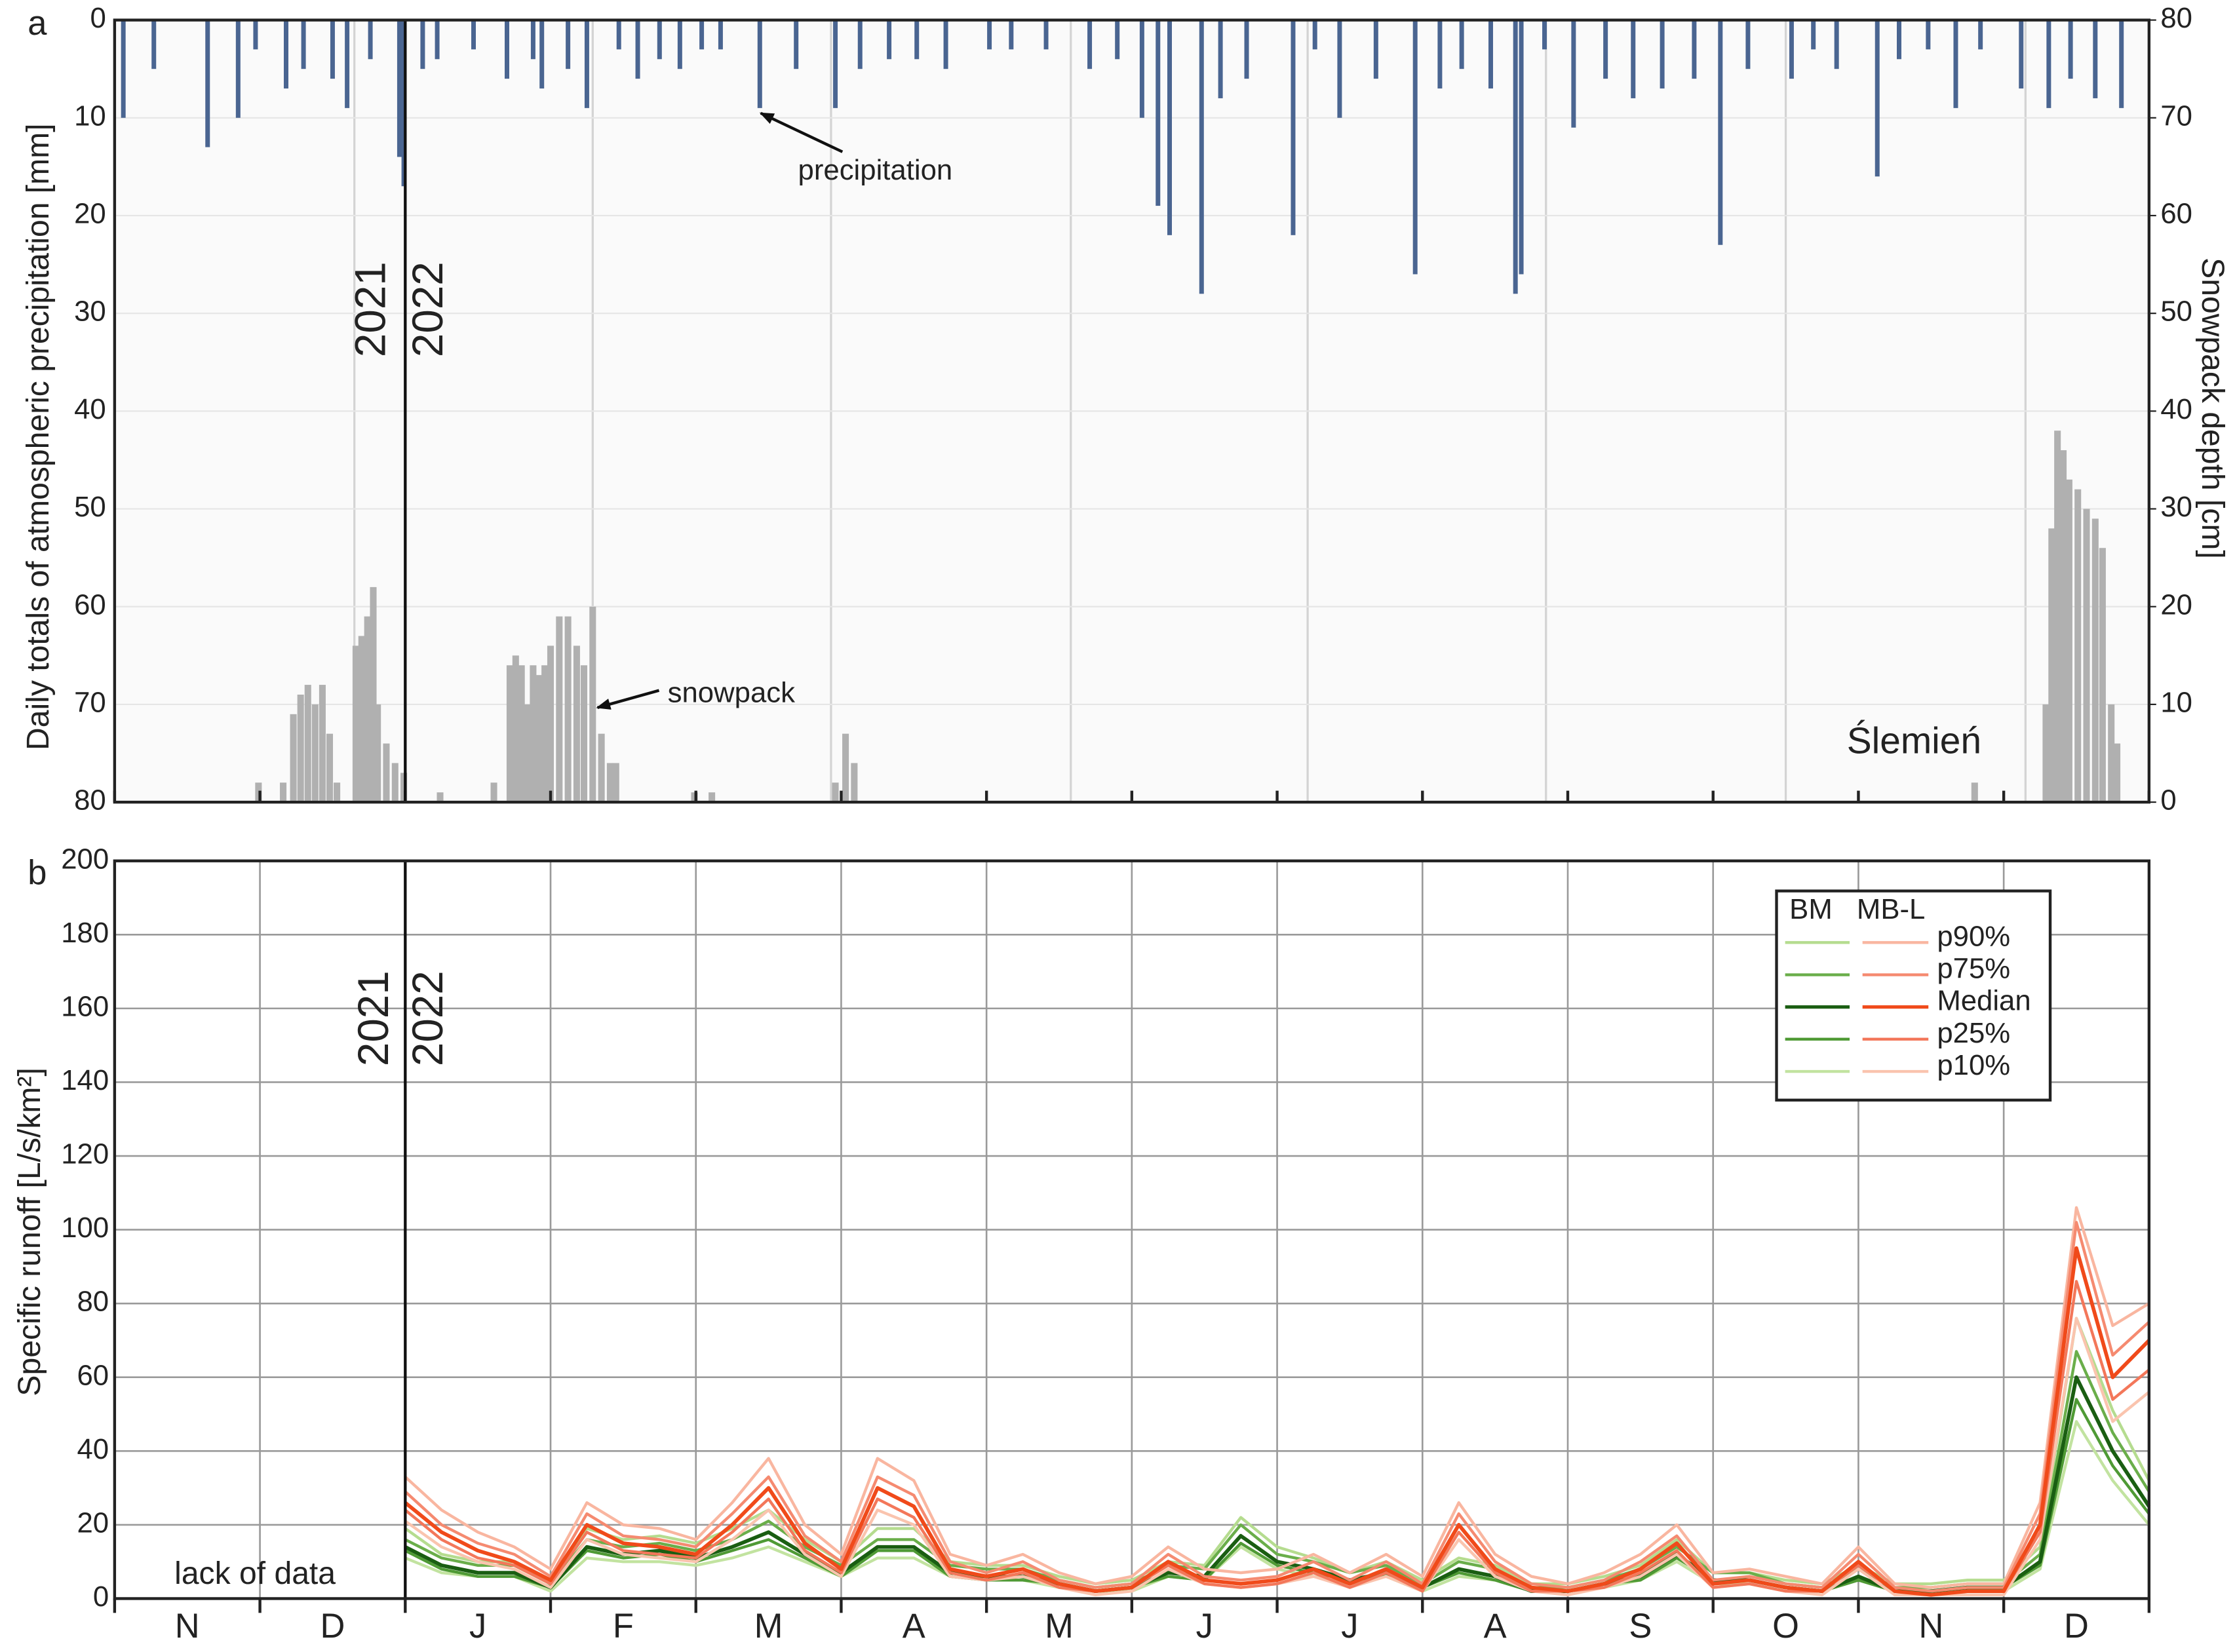 Image resolution: width=2235 pixels, height=1652 pixels. What do you see at coordinates (1930, 1626) in the screenshot?
I see `x-tick-label: N` at bounding box center [1930, 1626].